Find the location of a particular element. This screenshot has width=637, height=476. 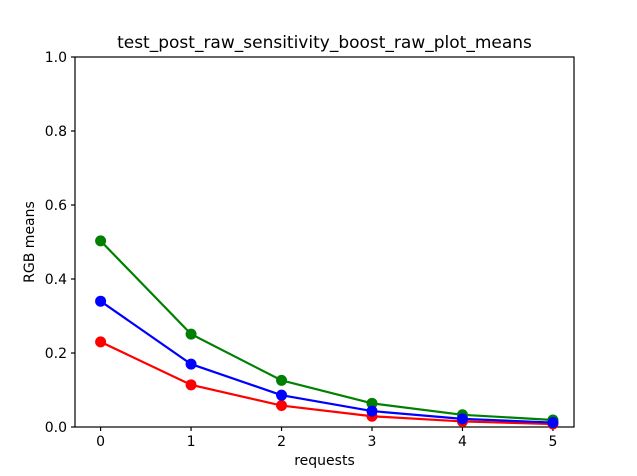

x-tick-label: 2 is located at coordinates (281, 442).